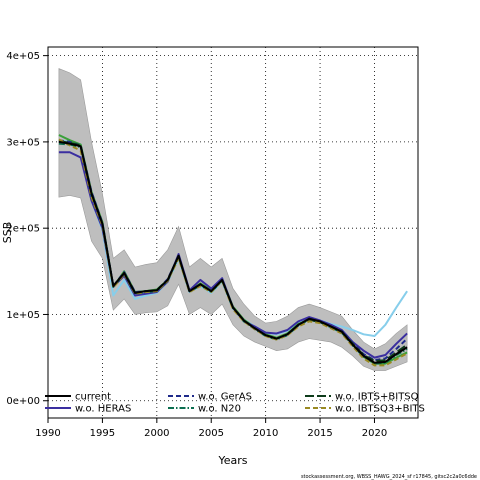 Image resolution: width=480 pixels, height=480 pixels. I want to click on y-tick-label: 0e+00, so click(23, 401).